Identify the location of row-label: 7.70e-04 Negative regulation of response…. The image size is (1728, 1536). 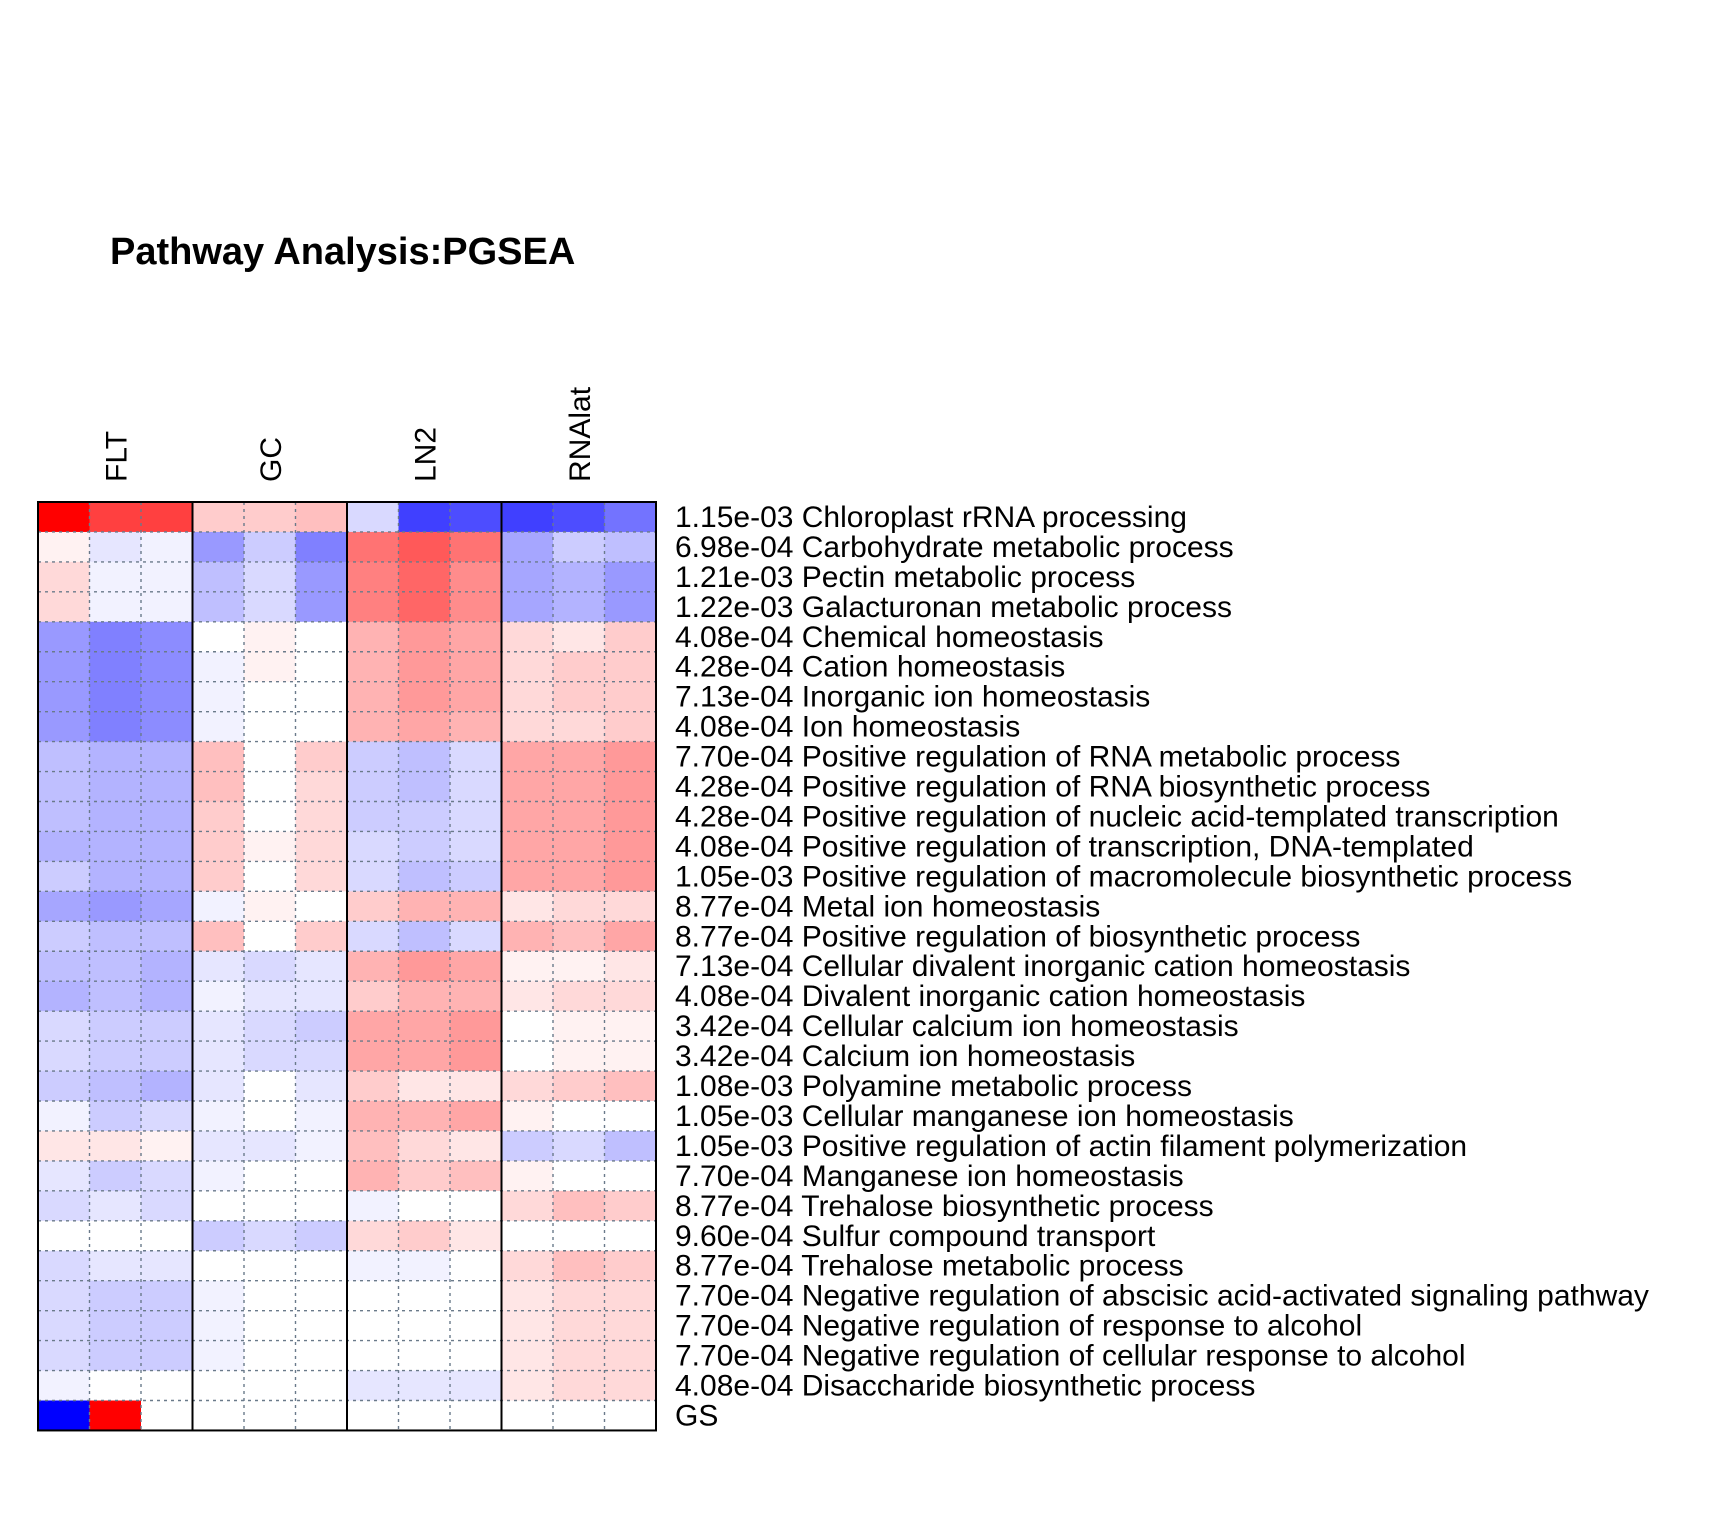
(1018, 1326).